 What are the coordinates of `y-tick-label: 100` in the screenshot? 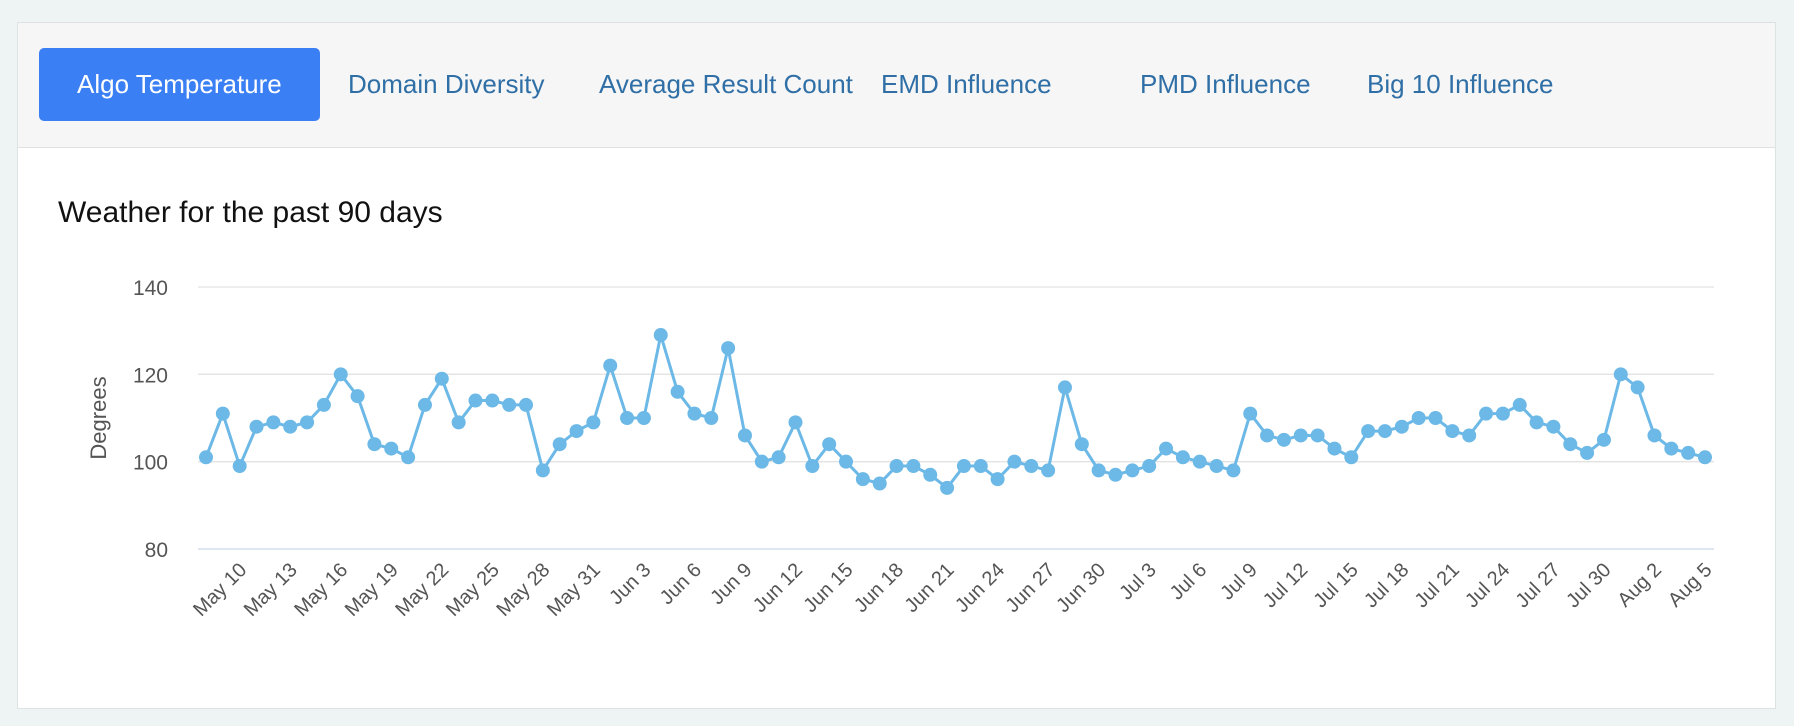 It's located at (150, 463).